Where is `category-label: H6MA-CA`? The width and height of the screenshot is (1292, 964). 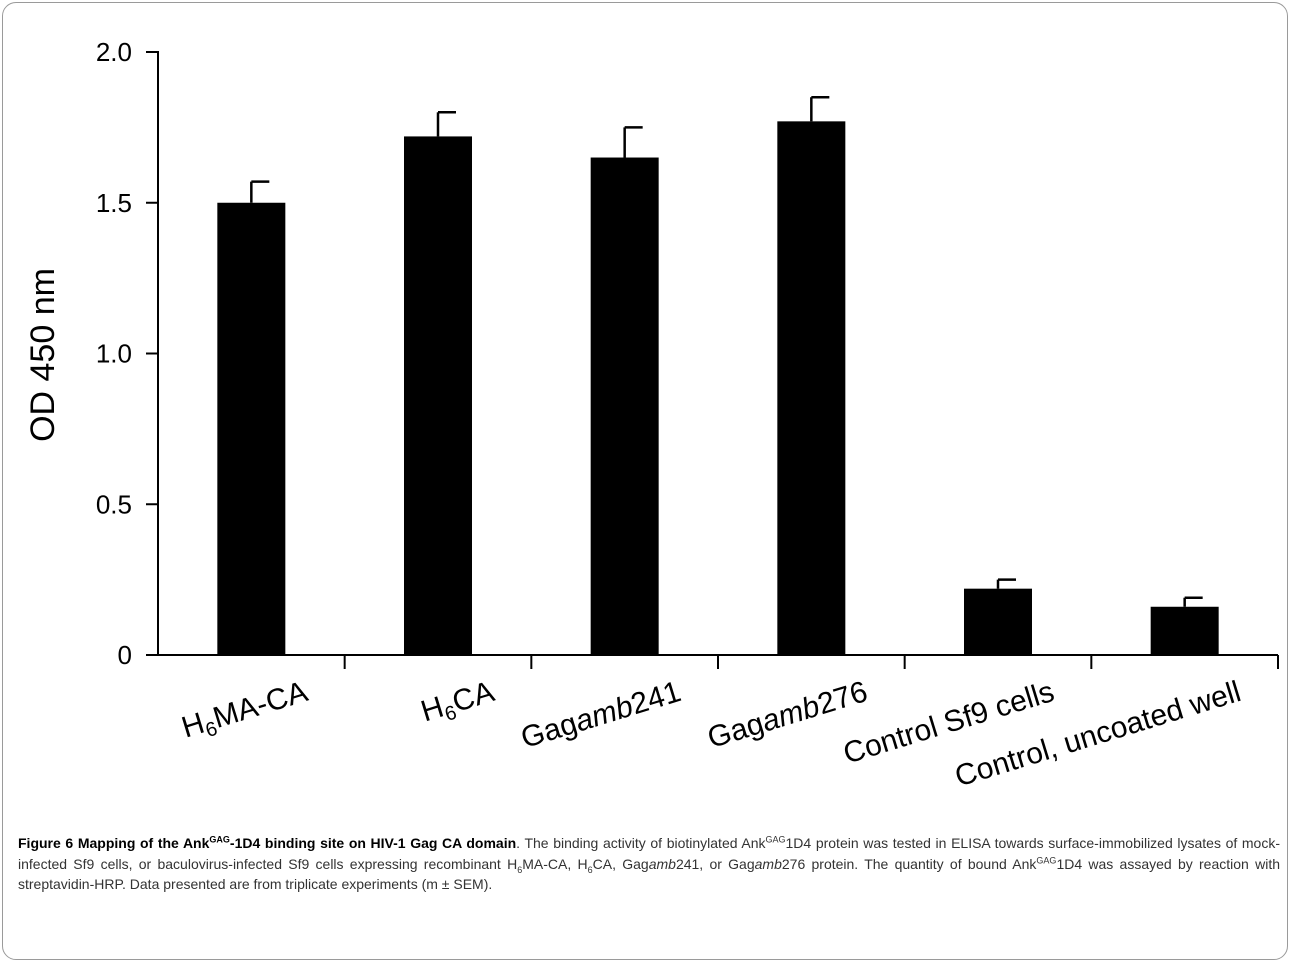 category-label: H6MA-CA is located at coordinates (245, 711).